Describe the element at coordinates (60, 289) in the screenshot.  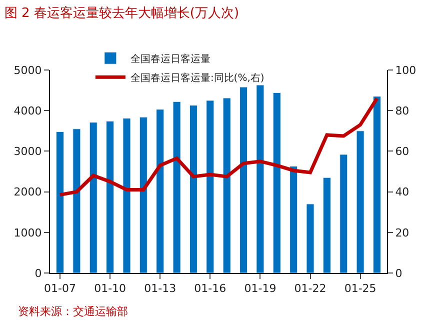
I see `x-tick-label: 01-07` at that location.